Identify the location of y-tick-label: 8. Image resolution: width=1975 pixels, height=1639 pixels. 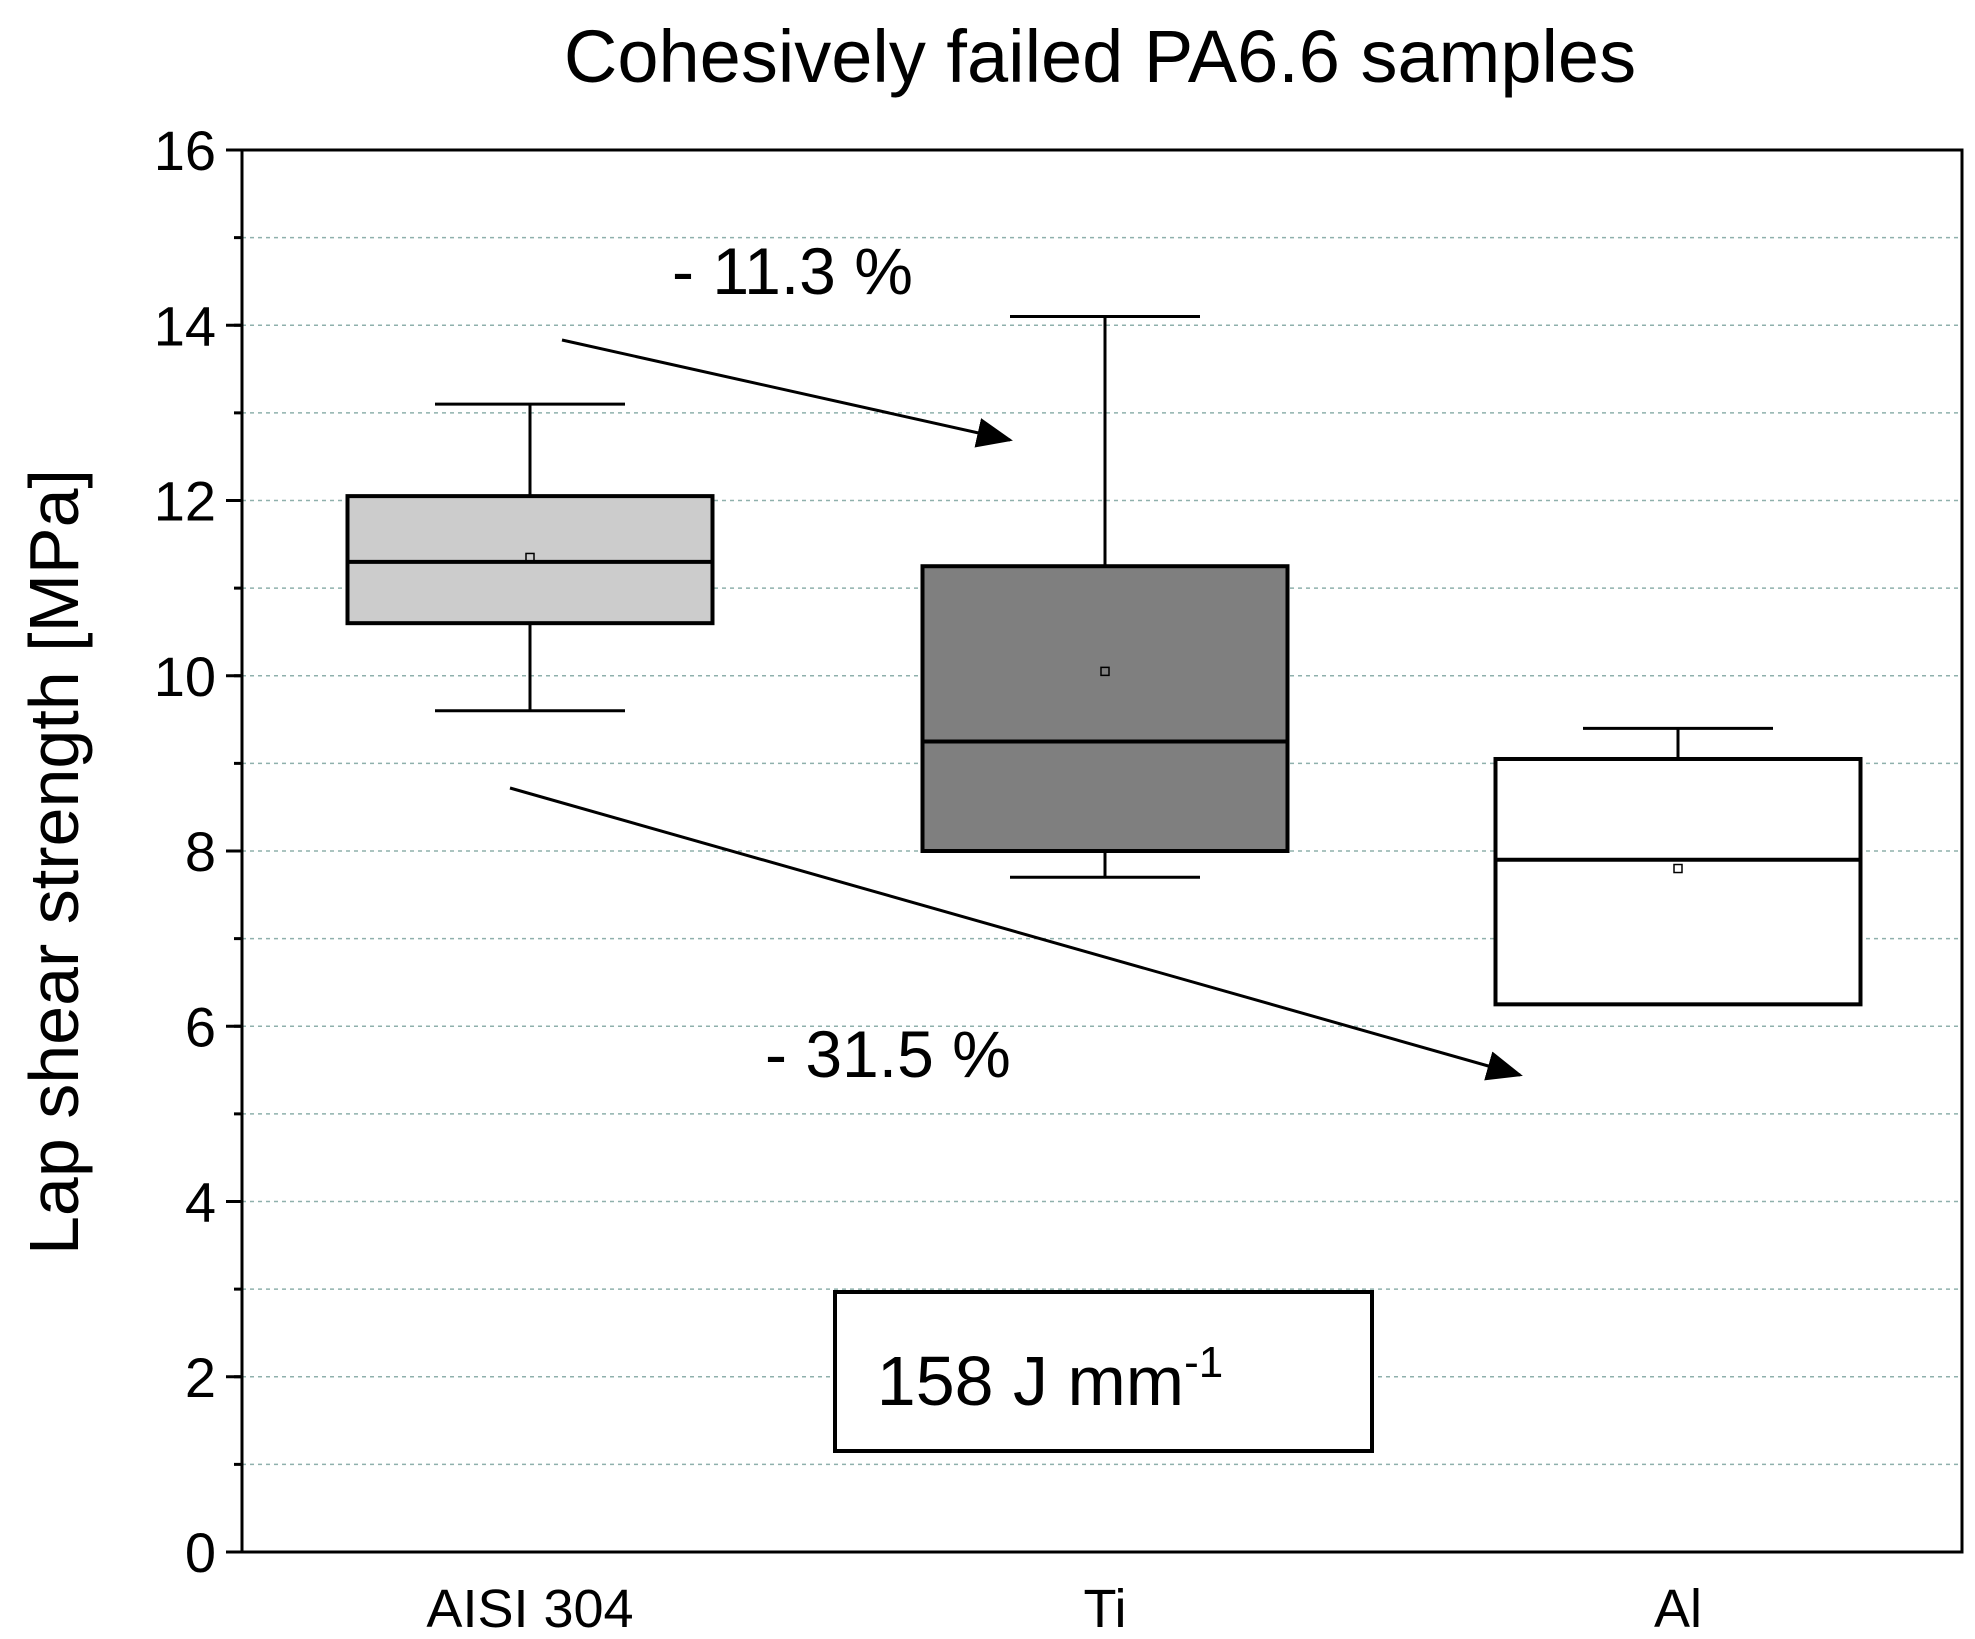
(200, 851).